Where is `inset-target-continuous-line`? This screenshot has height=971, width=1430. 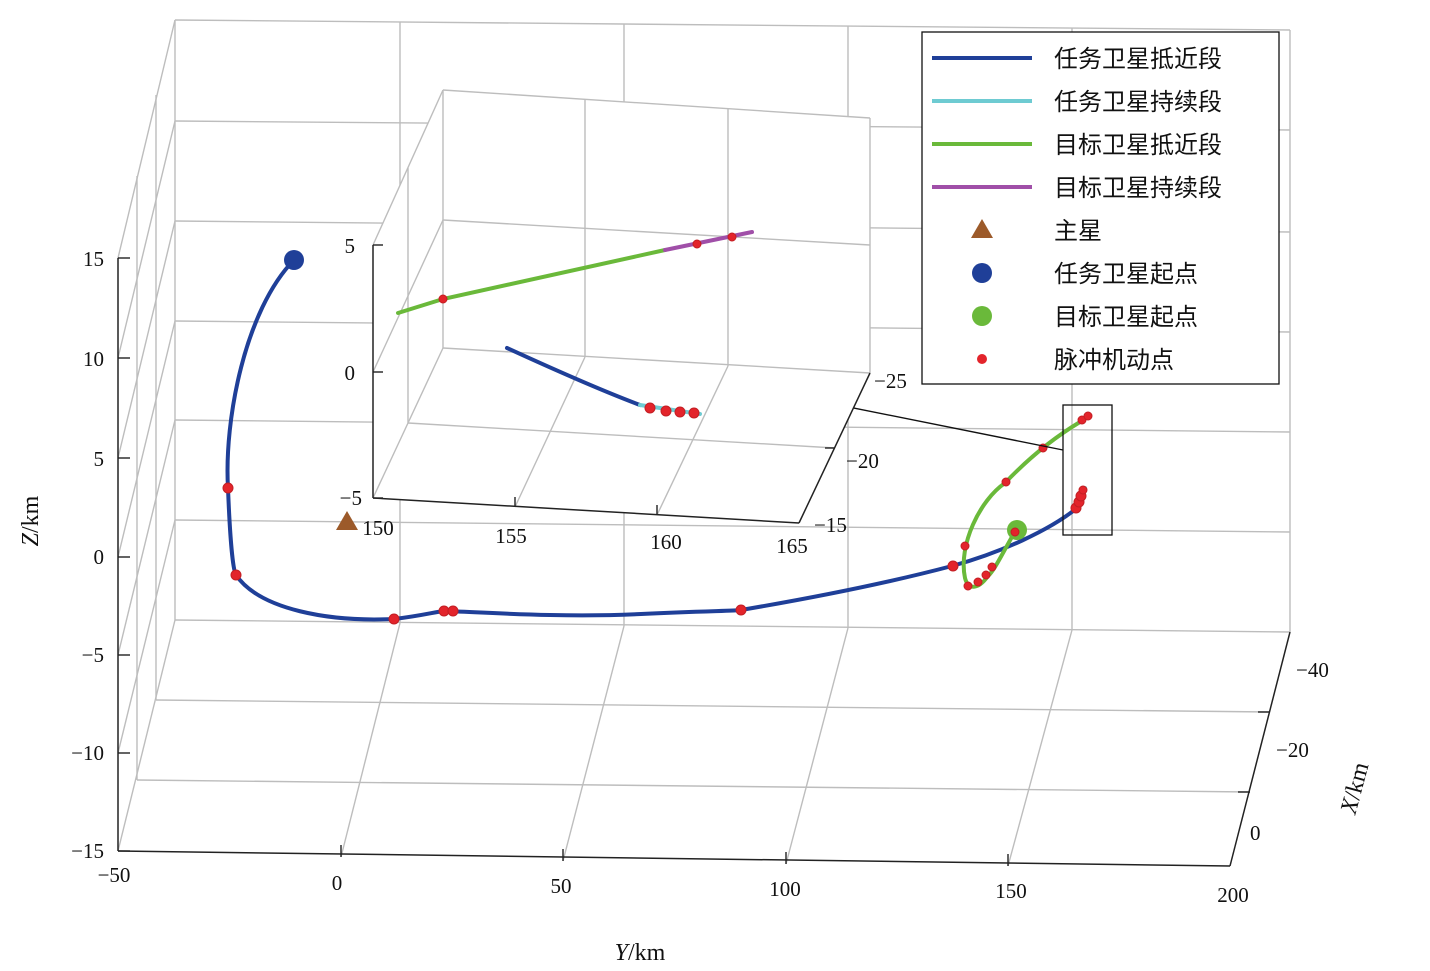 inset-target-continuous-line is located at coordinates (708, 241).